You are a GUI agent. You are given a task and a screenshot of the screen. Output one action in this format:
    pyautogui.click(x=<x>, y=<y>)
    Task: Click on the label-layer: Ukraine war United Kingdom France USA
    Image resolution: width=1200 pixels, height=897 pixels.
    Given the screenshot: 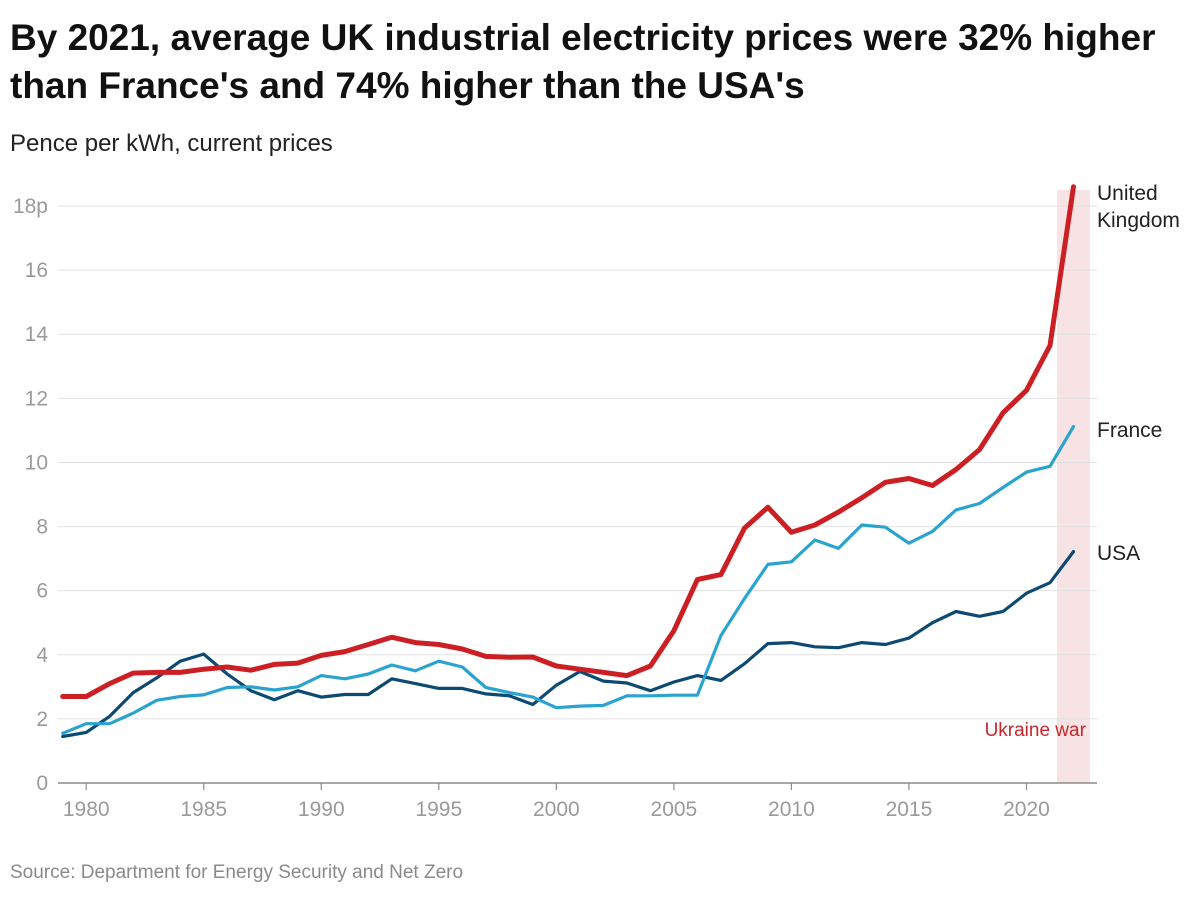 What is the action you would take?
    pyautogui.click(x=1082, y=461)
    